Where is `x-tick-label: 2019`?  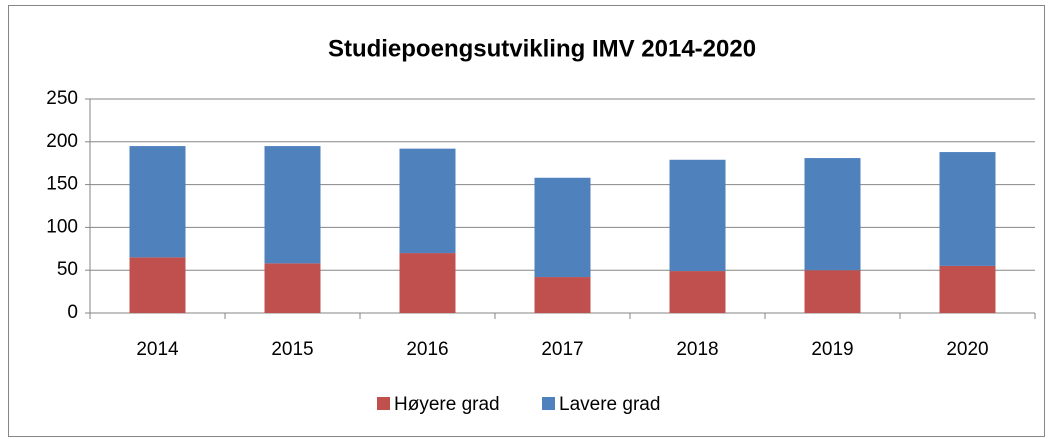 x-tick-label: 2019 is located at coordinates (832, 349).